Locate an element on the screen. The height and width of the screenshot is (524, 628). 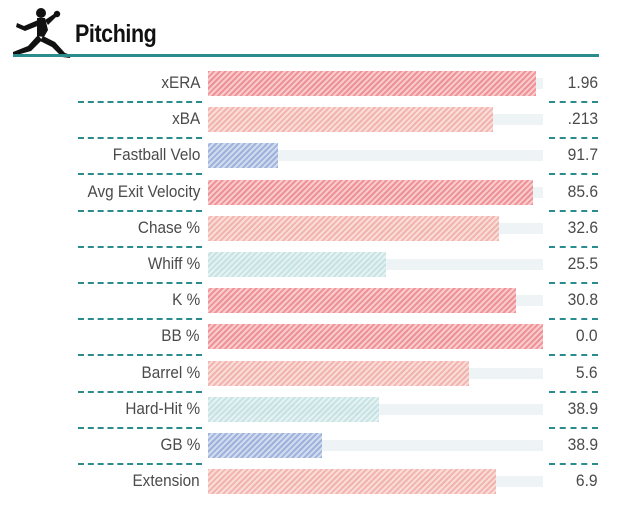
chart-row: Barrel % 5.6 is located at coordinates (314, 375).